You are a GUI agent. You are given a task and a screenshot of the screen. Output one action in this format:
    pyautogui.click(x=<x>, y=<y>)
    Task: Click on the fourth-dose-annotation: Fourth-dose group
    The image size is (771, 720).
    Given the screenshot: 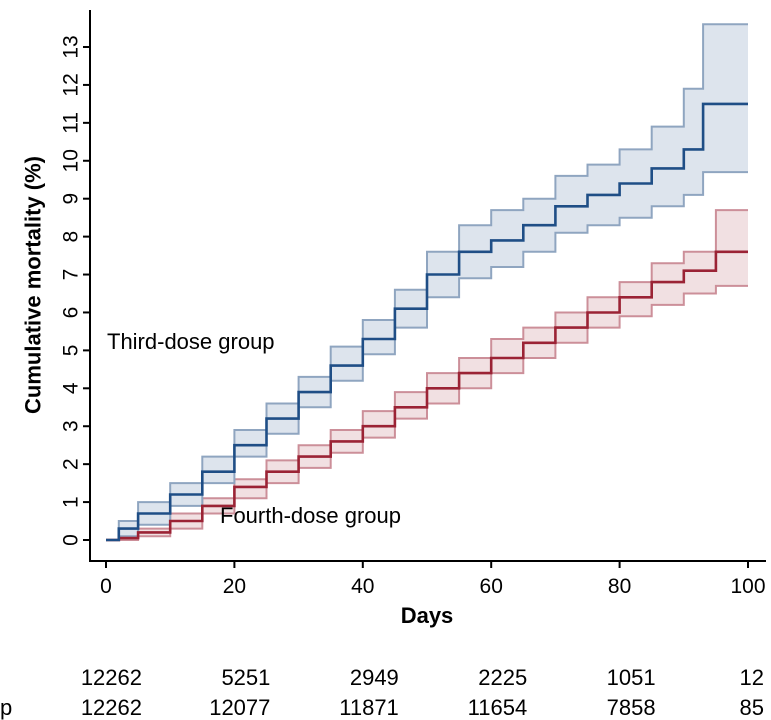 What is the action you would take?
    pyautogui.click(x=310, y=515)
    